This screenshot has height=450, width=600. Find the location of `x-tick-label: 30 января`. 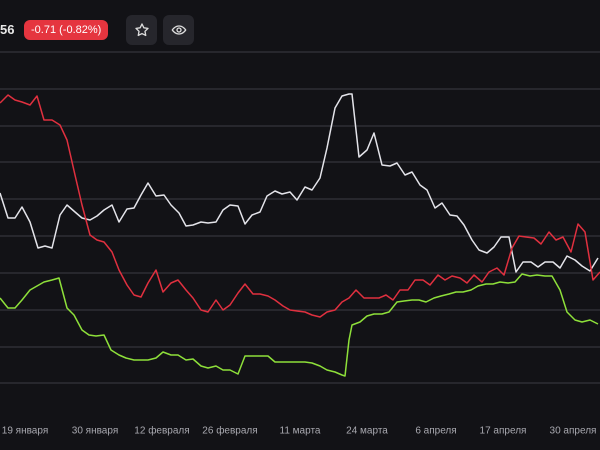

x-tick-label: 30 января is located at coordinates (95, 431).